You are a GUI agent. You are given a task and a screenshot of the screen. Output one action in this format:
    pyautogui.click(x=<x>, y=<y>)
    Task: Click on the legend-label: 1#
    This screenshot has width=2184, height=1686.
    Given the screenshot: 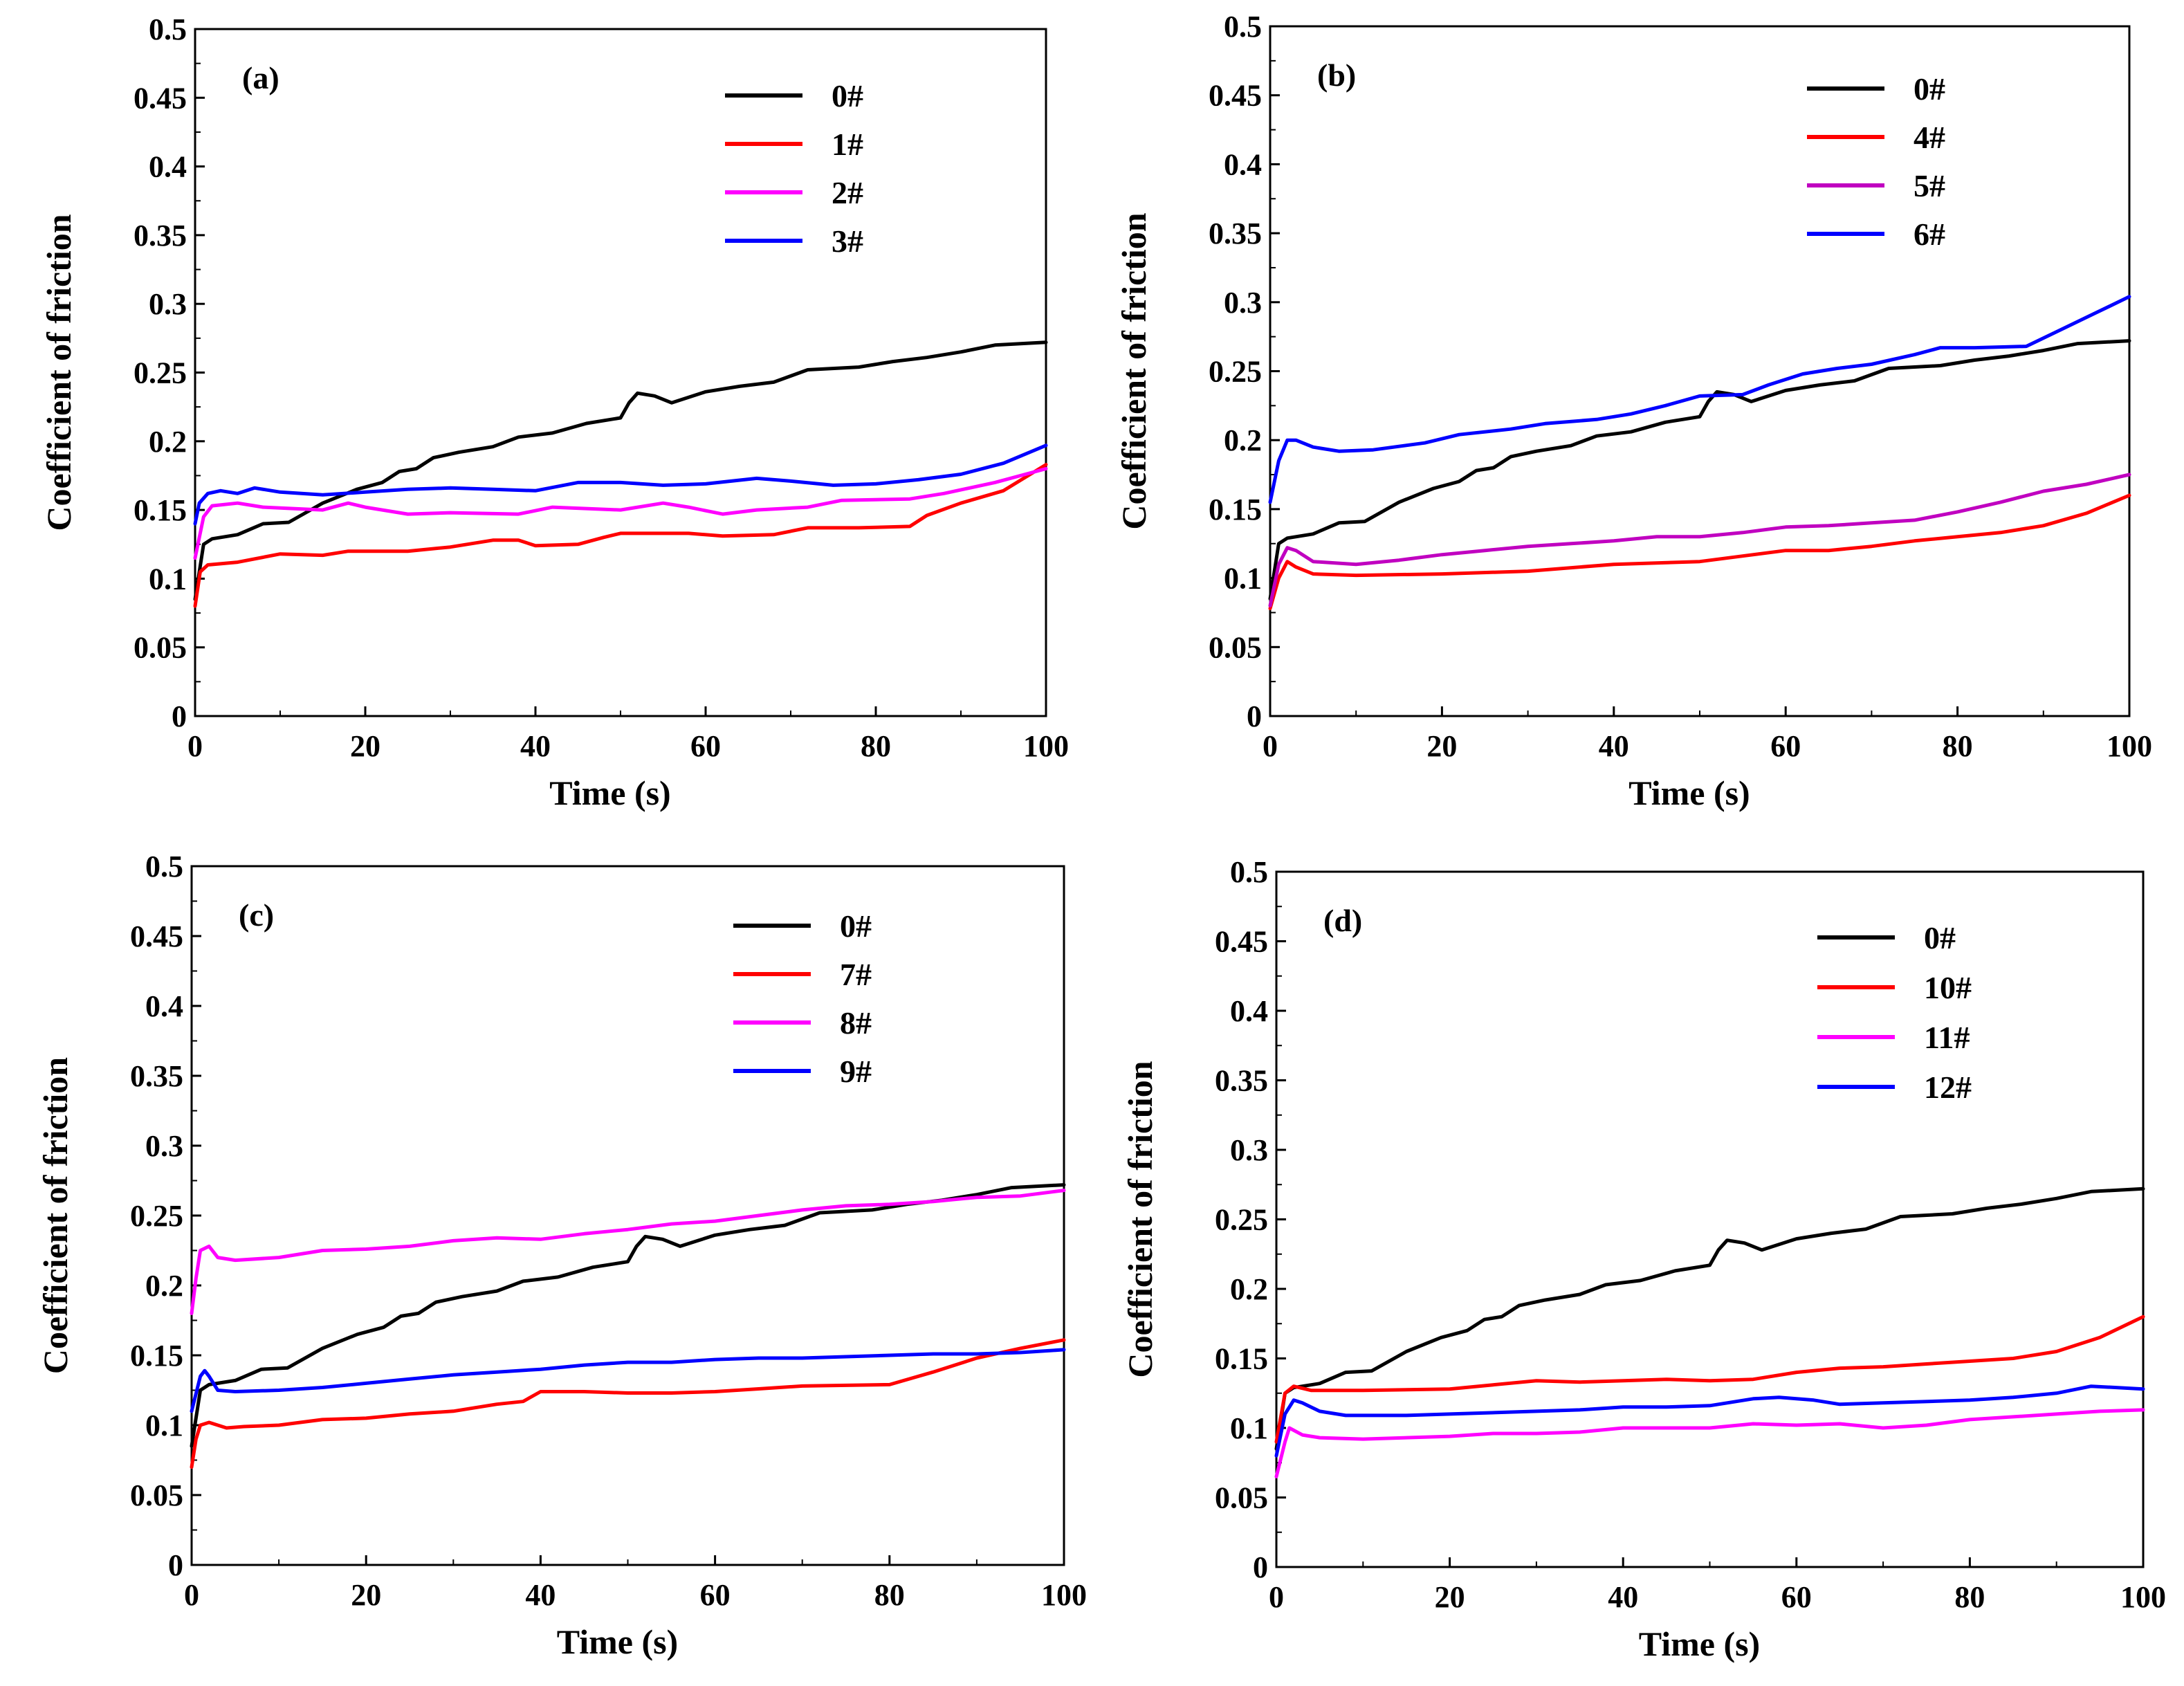 What is the action you would take?
    pyautogui.click(x=847, y=144)
    